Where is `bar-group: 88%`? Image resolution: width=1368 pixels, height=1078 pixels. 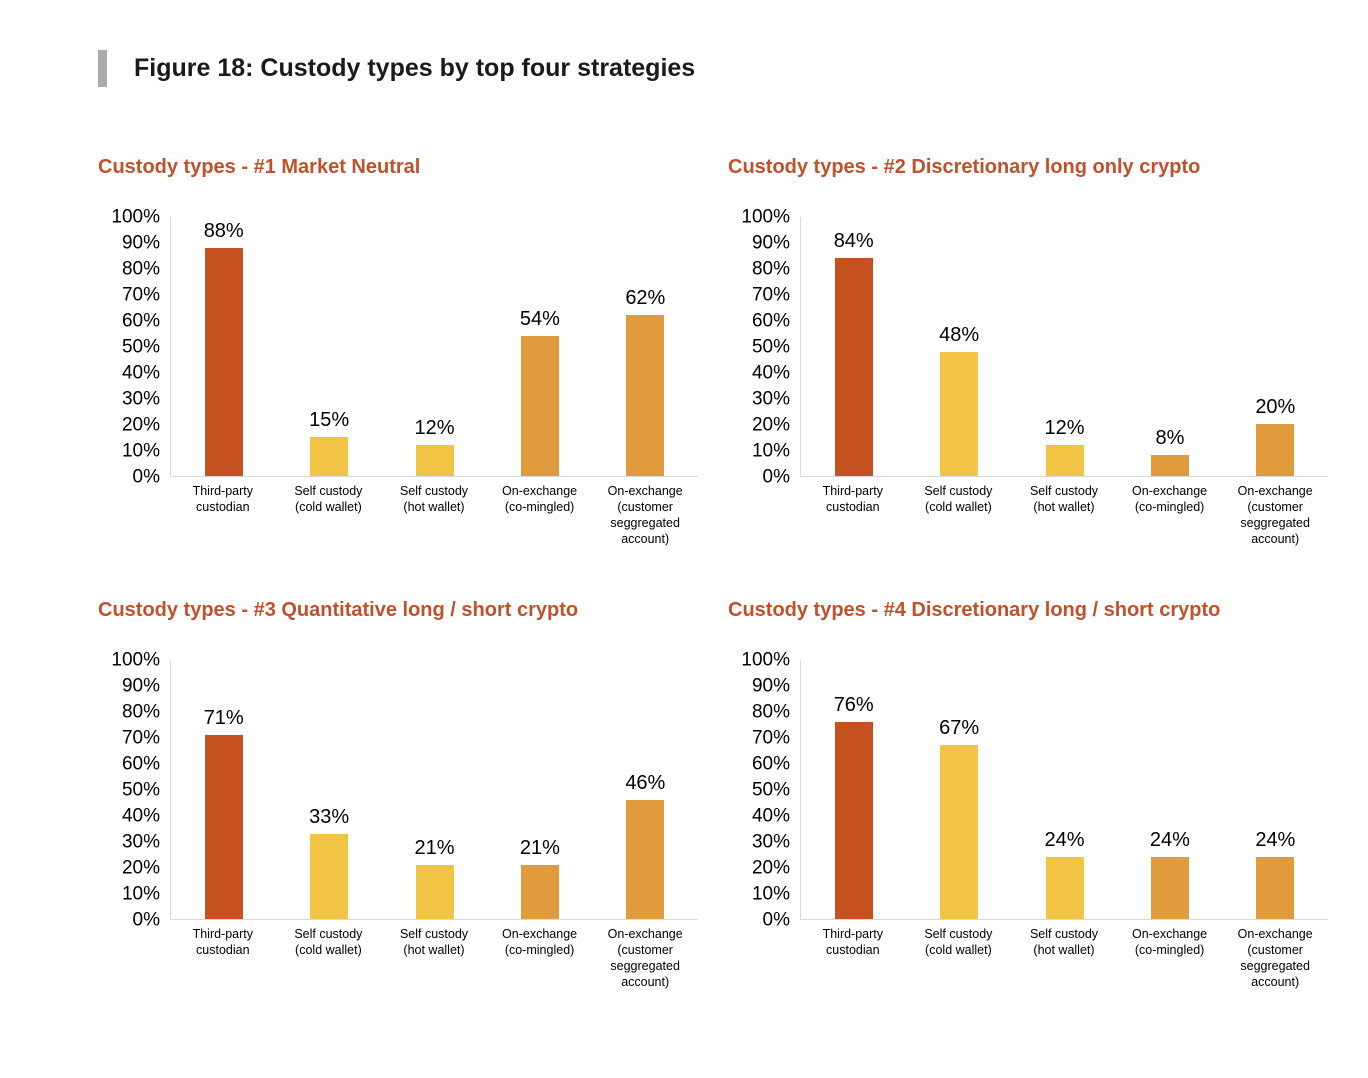
bar-group: 88% is located at coordinates (223, 346).